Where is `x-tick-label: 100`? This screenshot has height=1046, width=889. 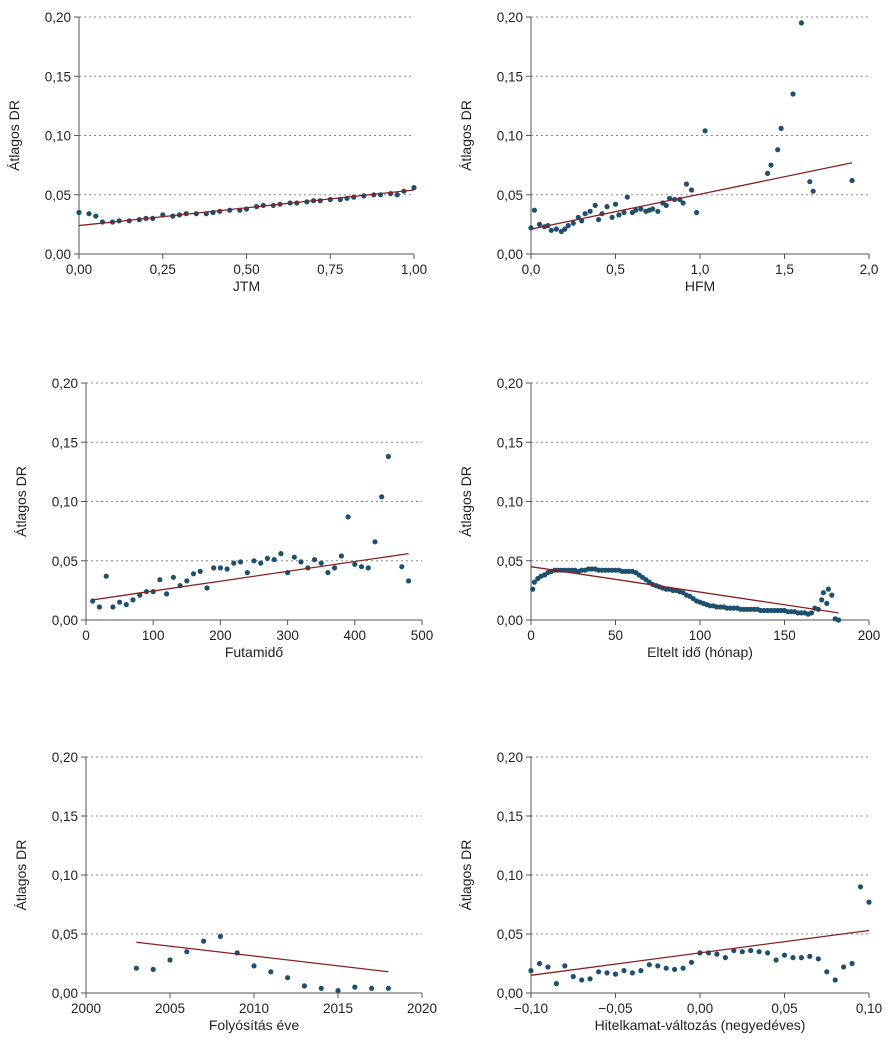
x-tick-label: 100 is located at coordinates (700, 635).